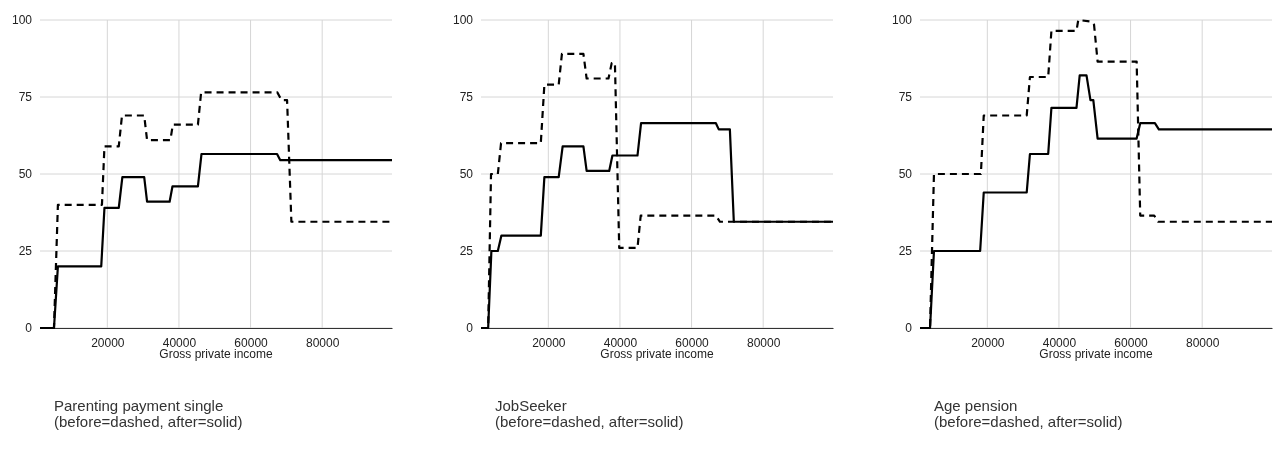 This screenshot has height=454, width=1275. Describe the element at coordinates (531, 405) in the screenshot. I see `text: JobSeeker` at that location.